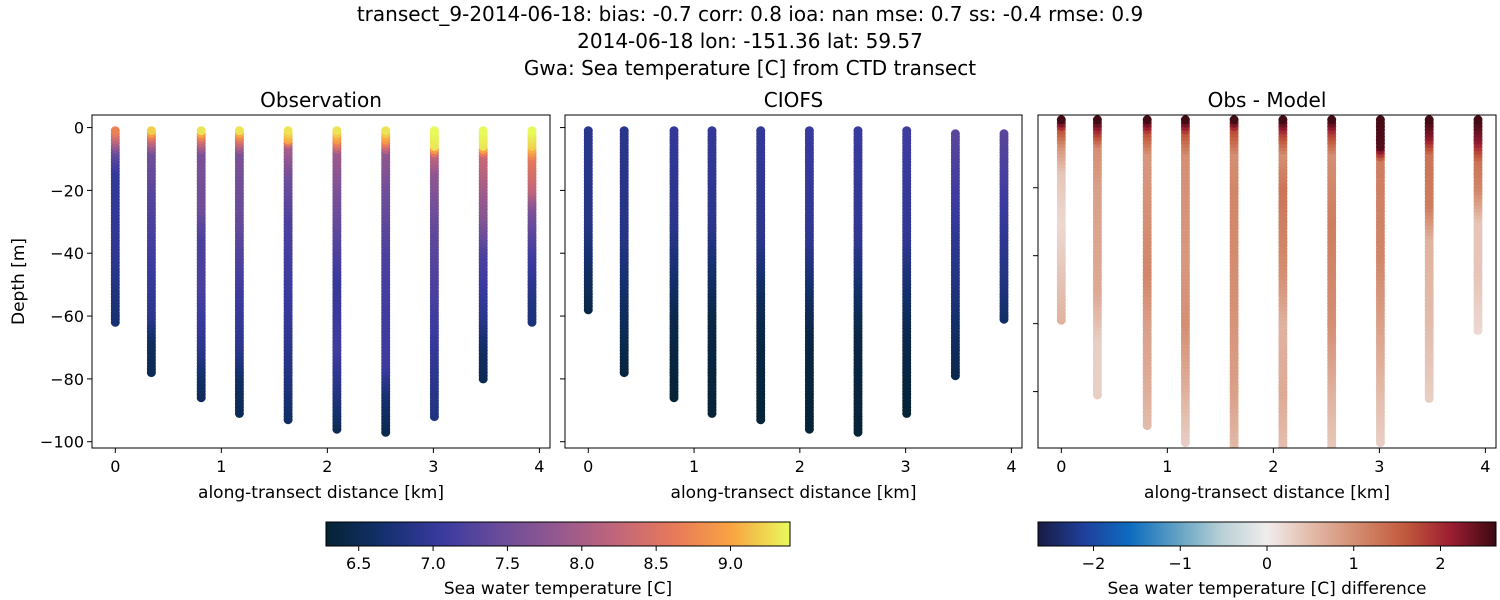 Image resolution: width=1500 pixels, height=600 pixels. What do you see at coordinates (67, 379) in the screenshot?
I see `y-tick-label: −80` at bounding box center [67, 379].